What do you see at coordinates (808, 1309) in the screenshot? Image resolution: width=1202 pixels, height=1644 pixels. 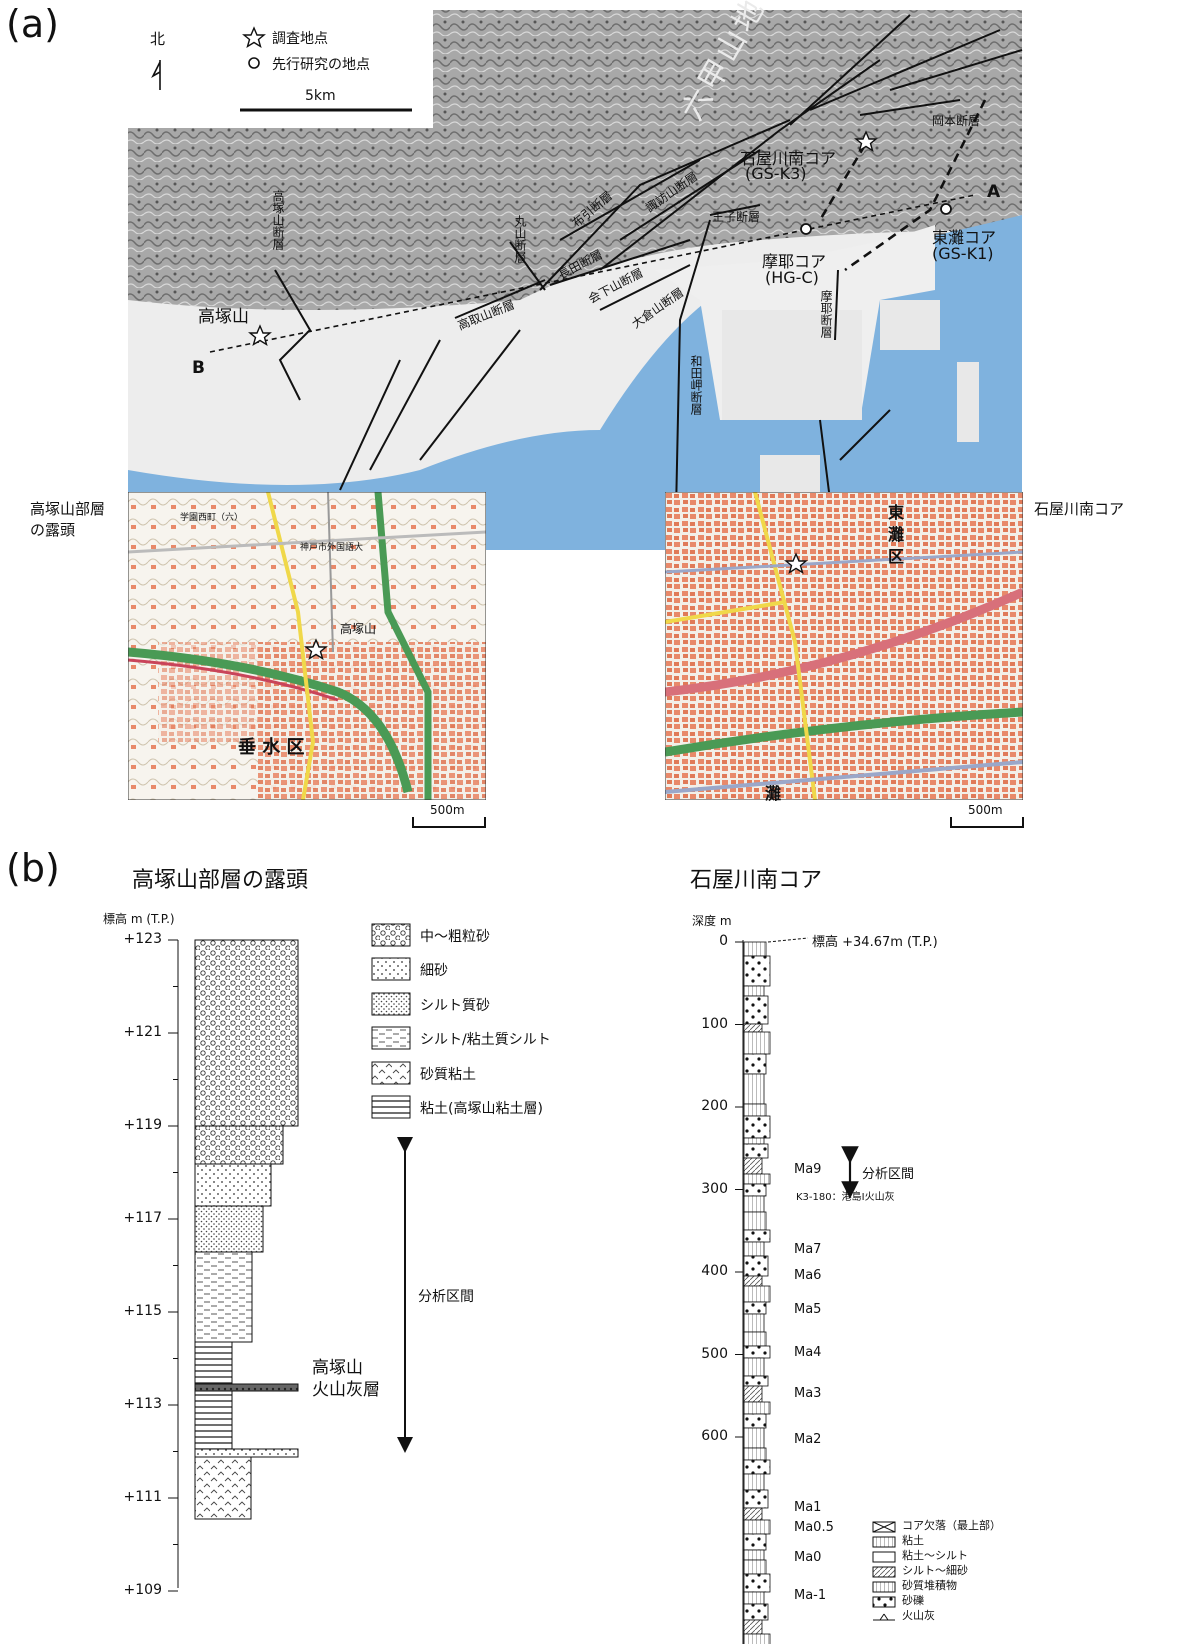 I see `marine-clay-label: Ma5` at bounding box center [808, 1309].